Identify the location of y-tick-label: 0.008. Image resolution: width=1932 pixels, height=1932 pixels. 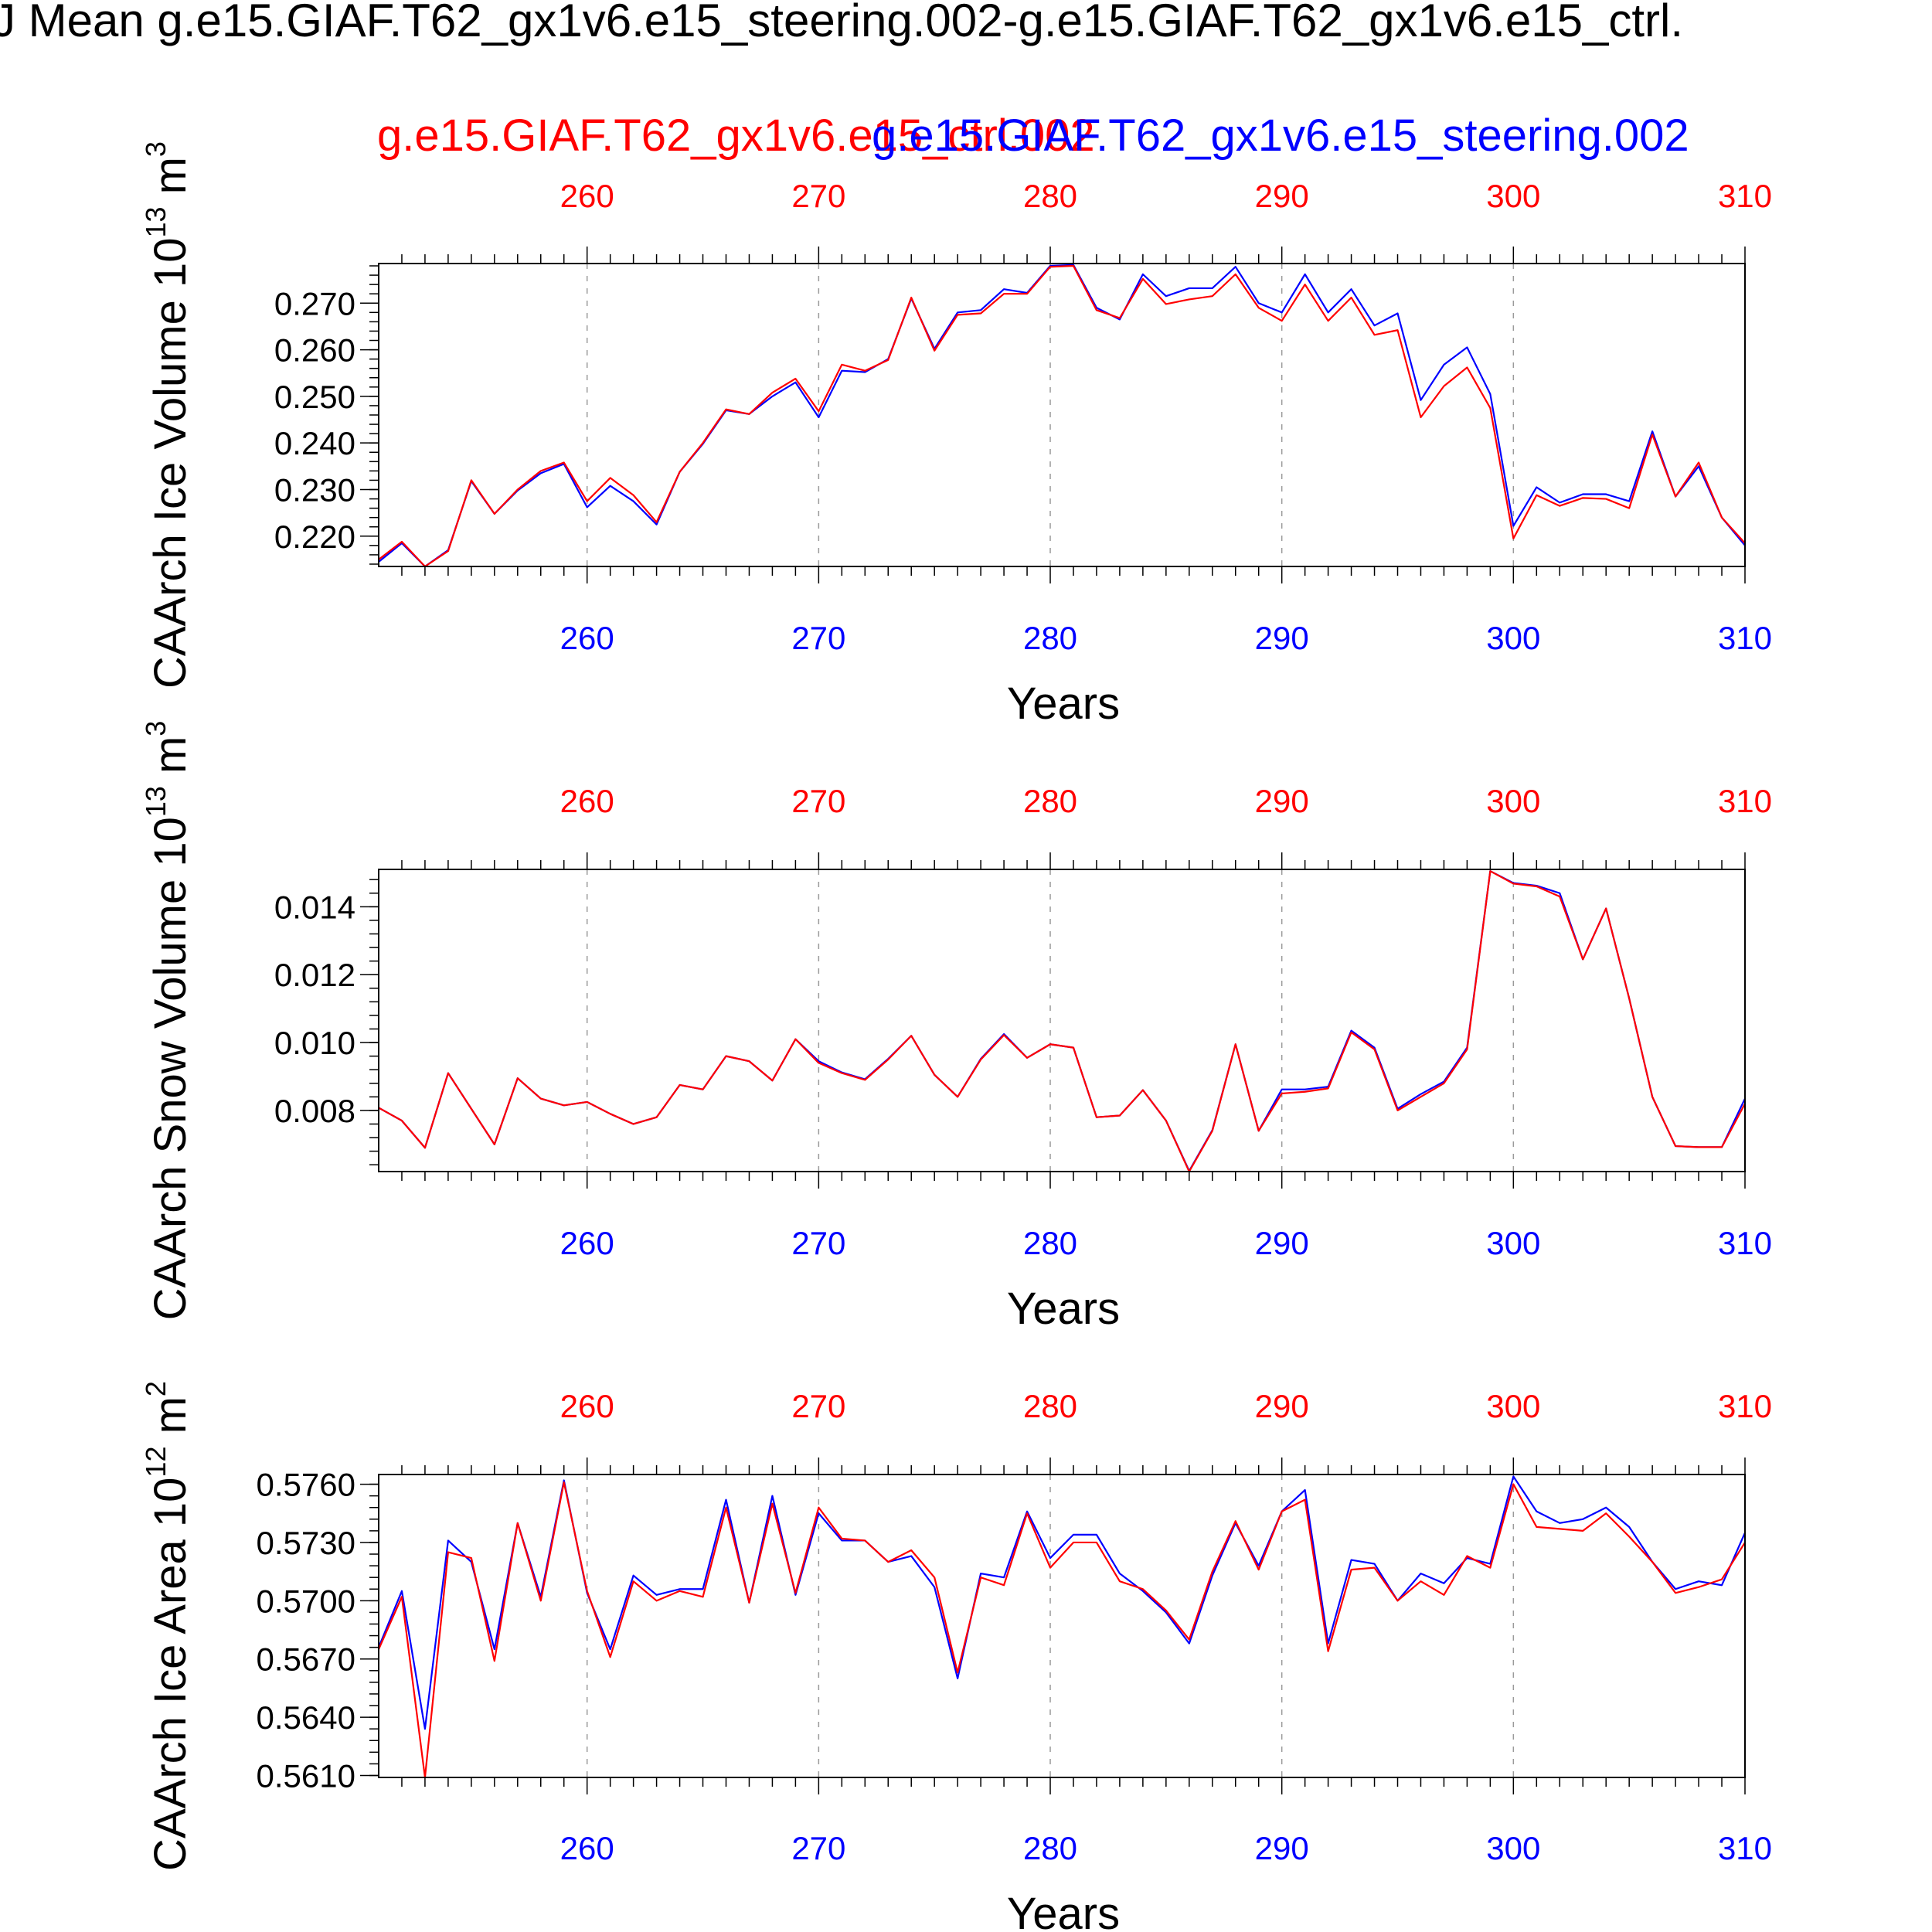
(314, 1111).